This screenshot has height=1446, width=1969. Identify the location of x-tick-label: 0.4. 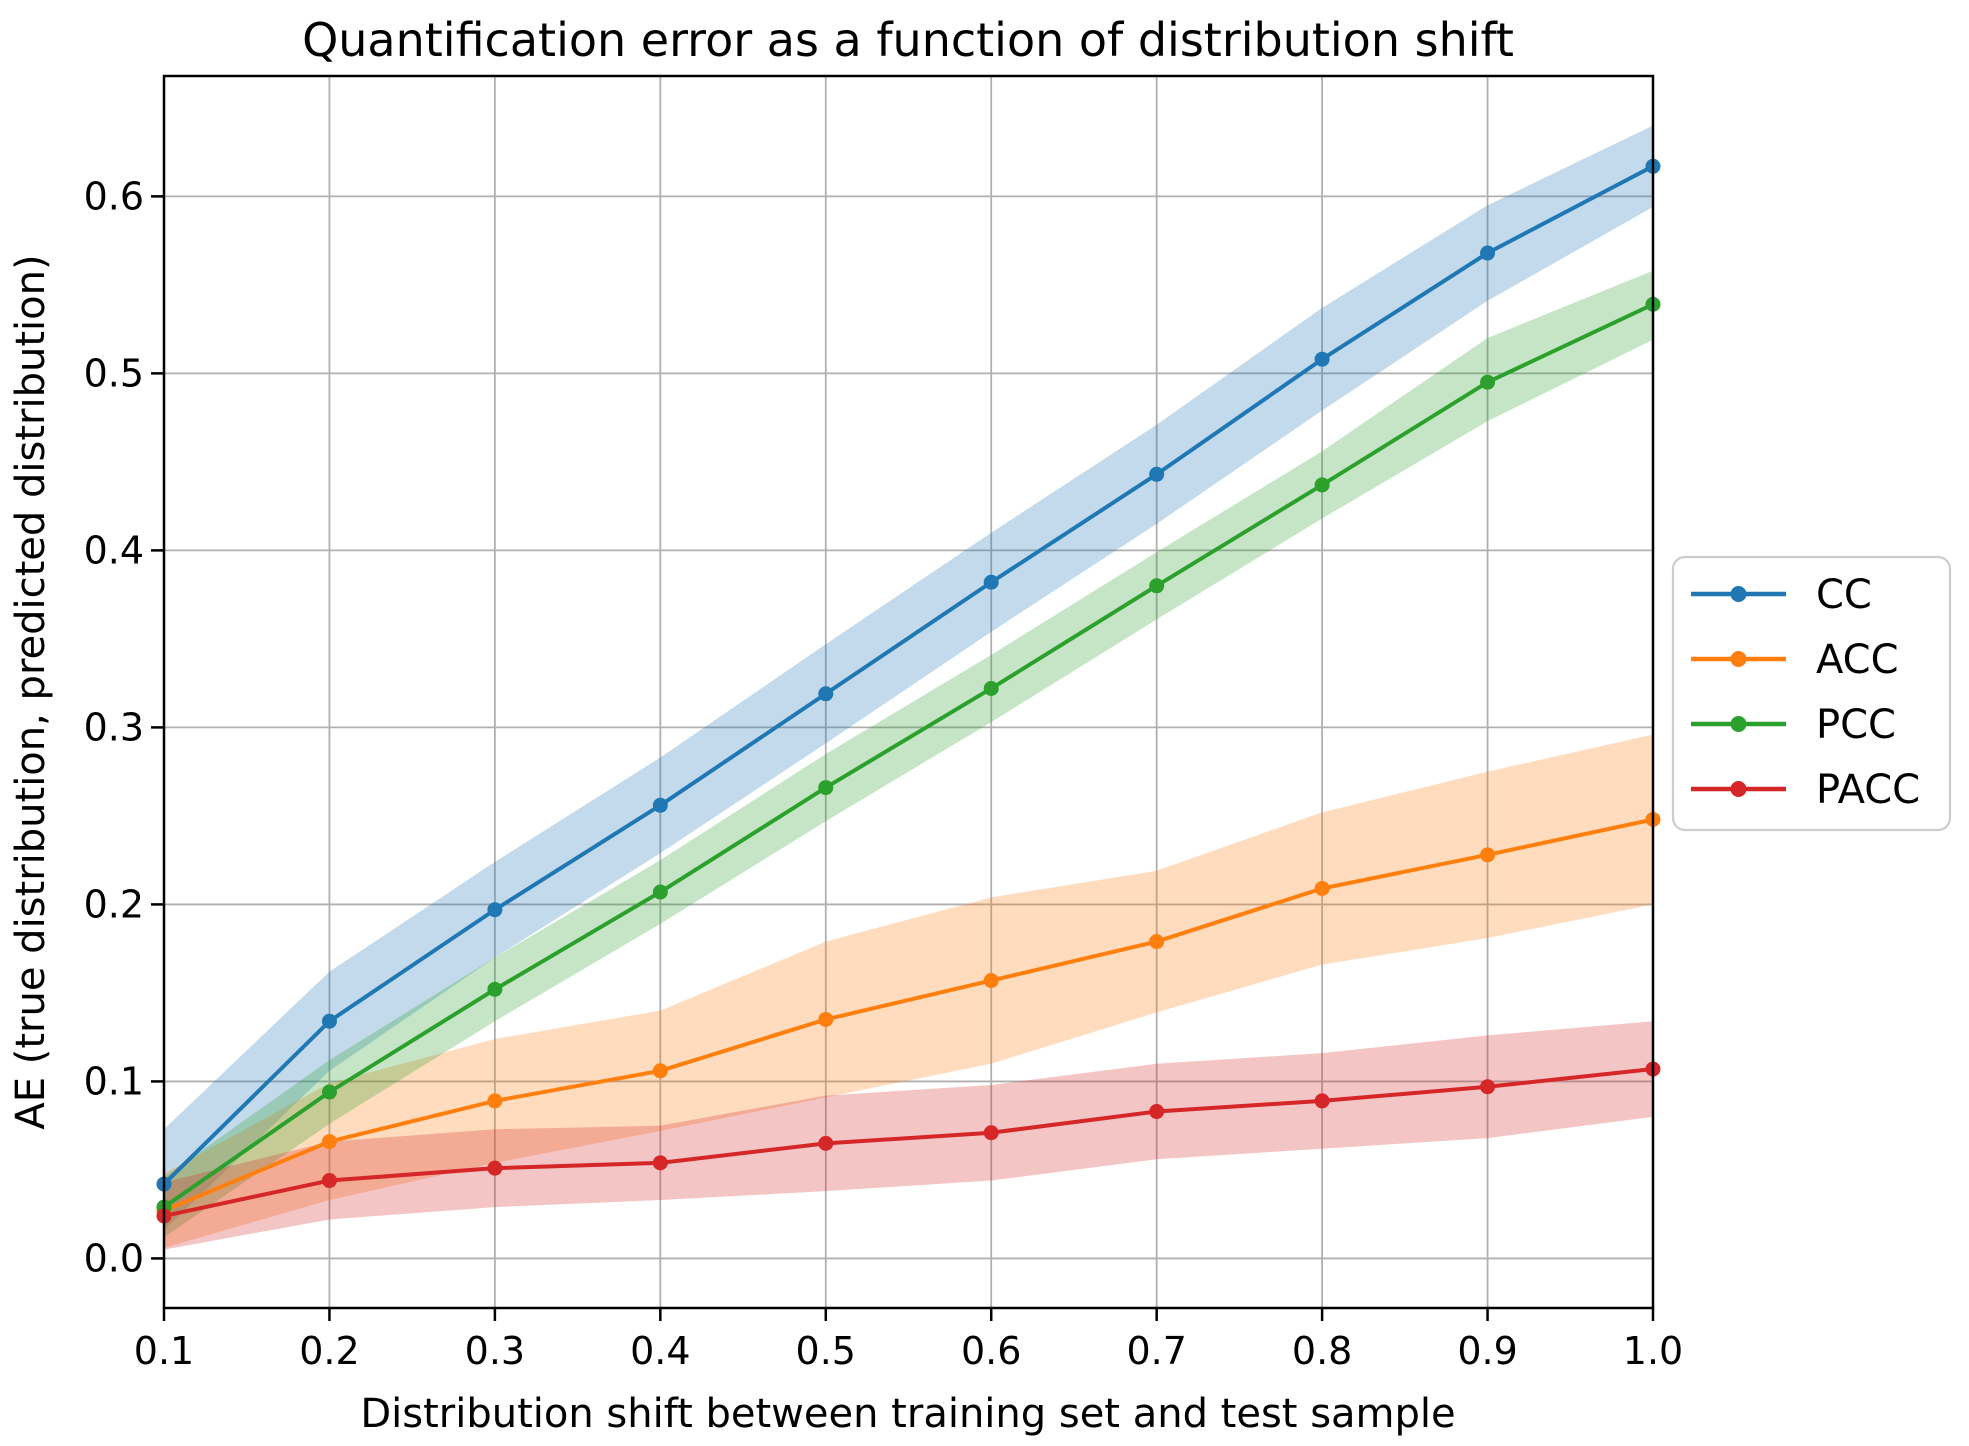
(660, 1351).